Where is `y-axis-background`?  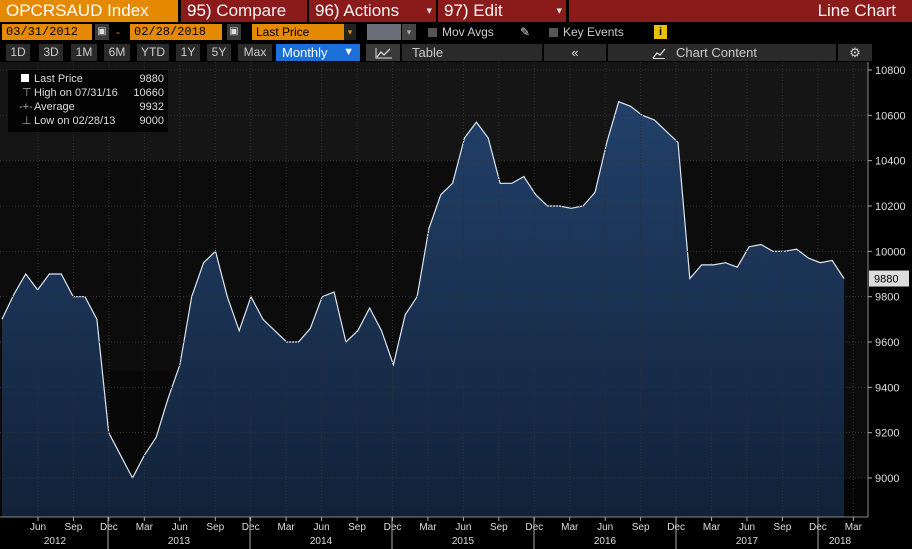 y-axis-background is located at coordinates (890, 305).